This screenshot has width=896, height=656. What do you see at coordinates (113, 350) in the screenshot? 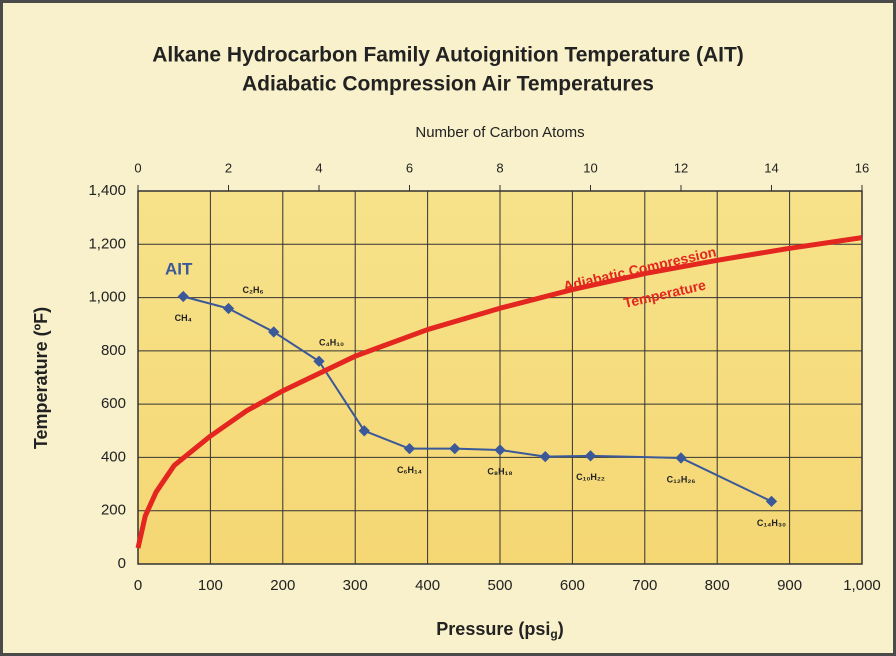
I see `y-tick-label: 800` at bounding box center [113, 350].